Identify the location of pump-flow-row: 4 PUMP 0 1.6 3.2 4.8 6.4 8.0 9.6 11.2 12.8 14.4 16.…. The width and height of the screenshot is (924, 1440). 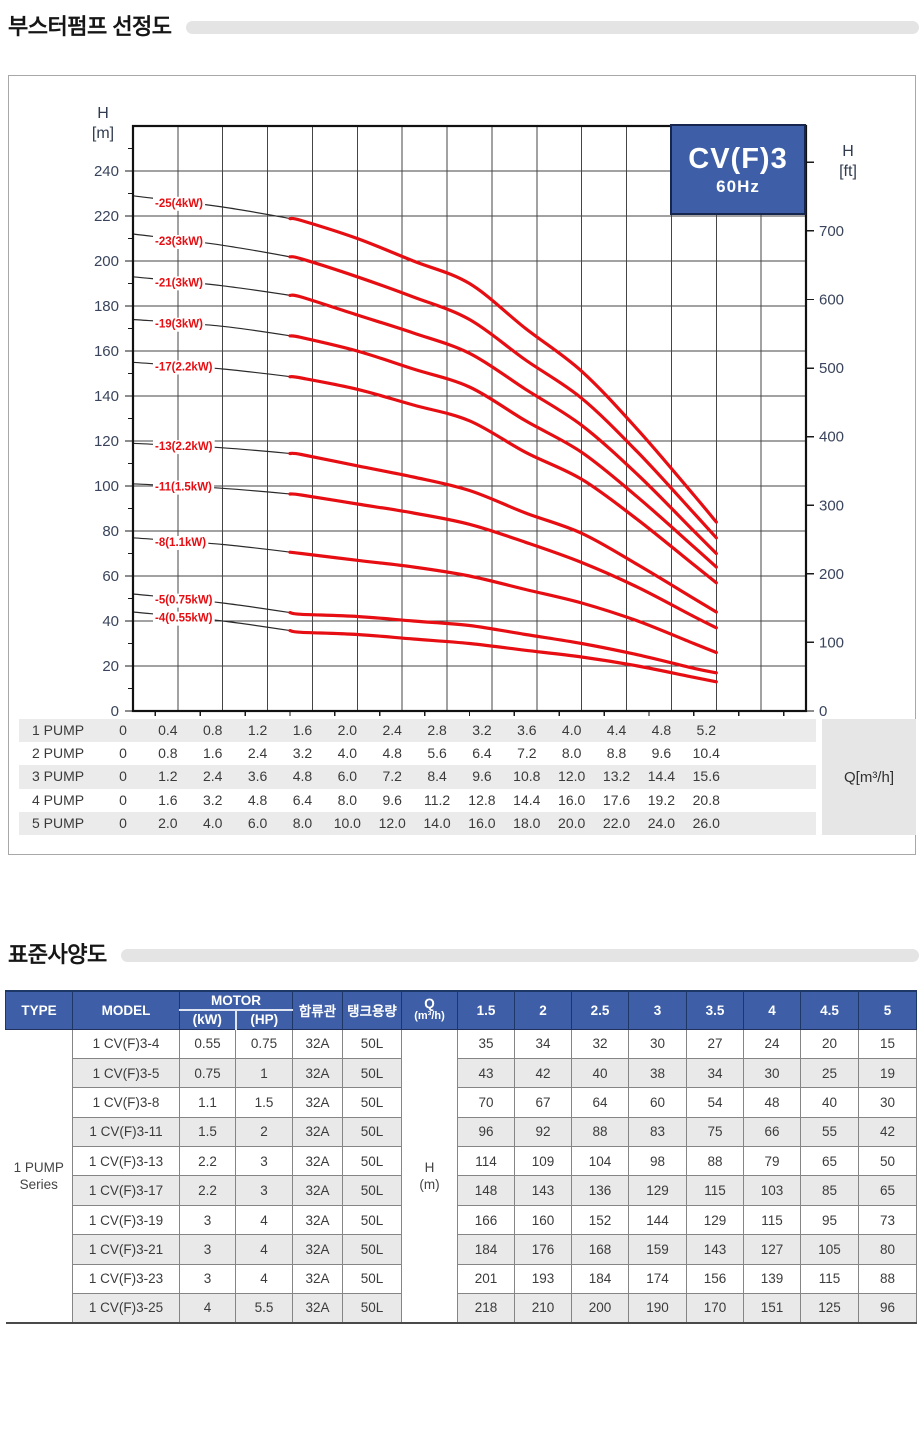
(417, 800).